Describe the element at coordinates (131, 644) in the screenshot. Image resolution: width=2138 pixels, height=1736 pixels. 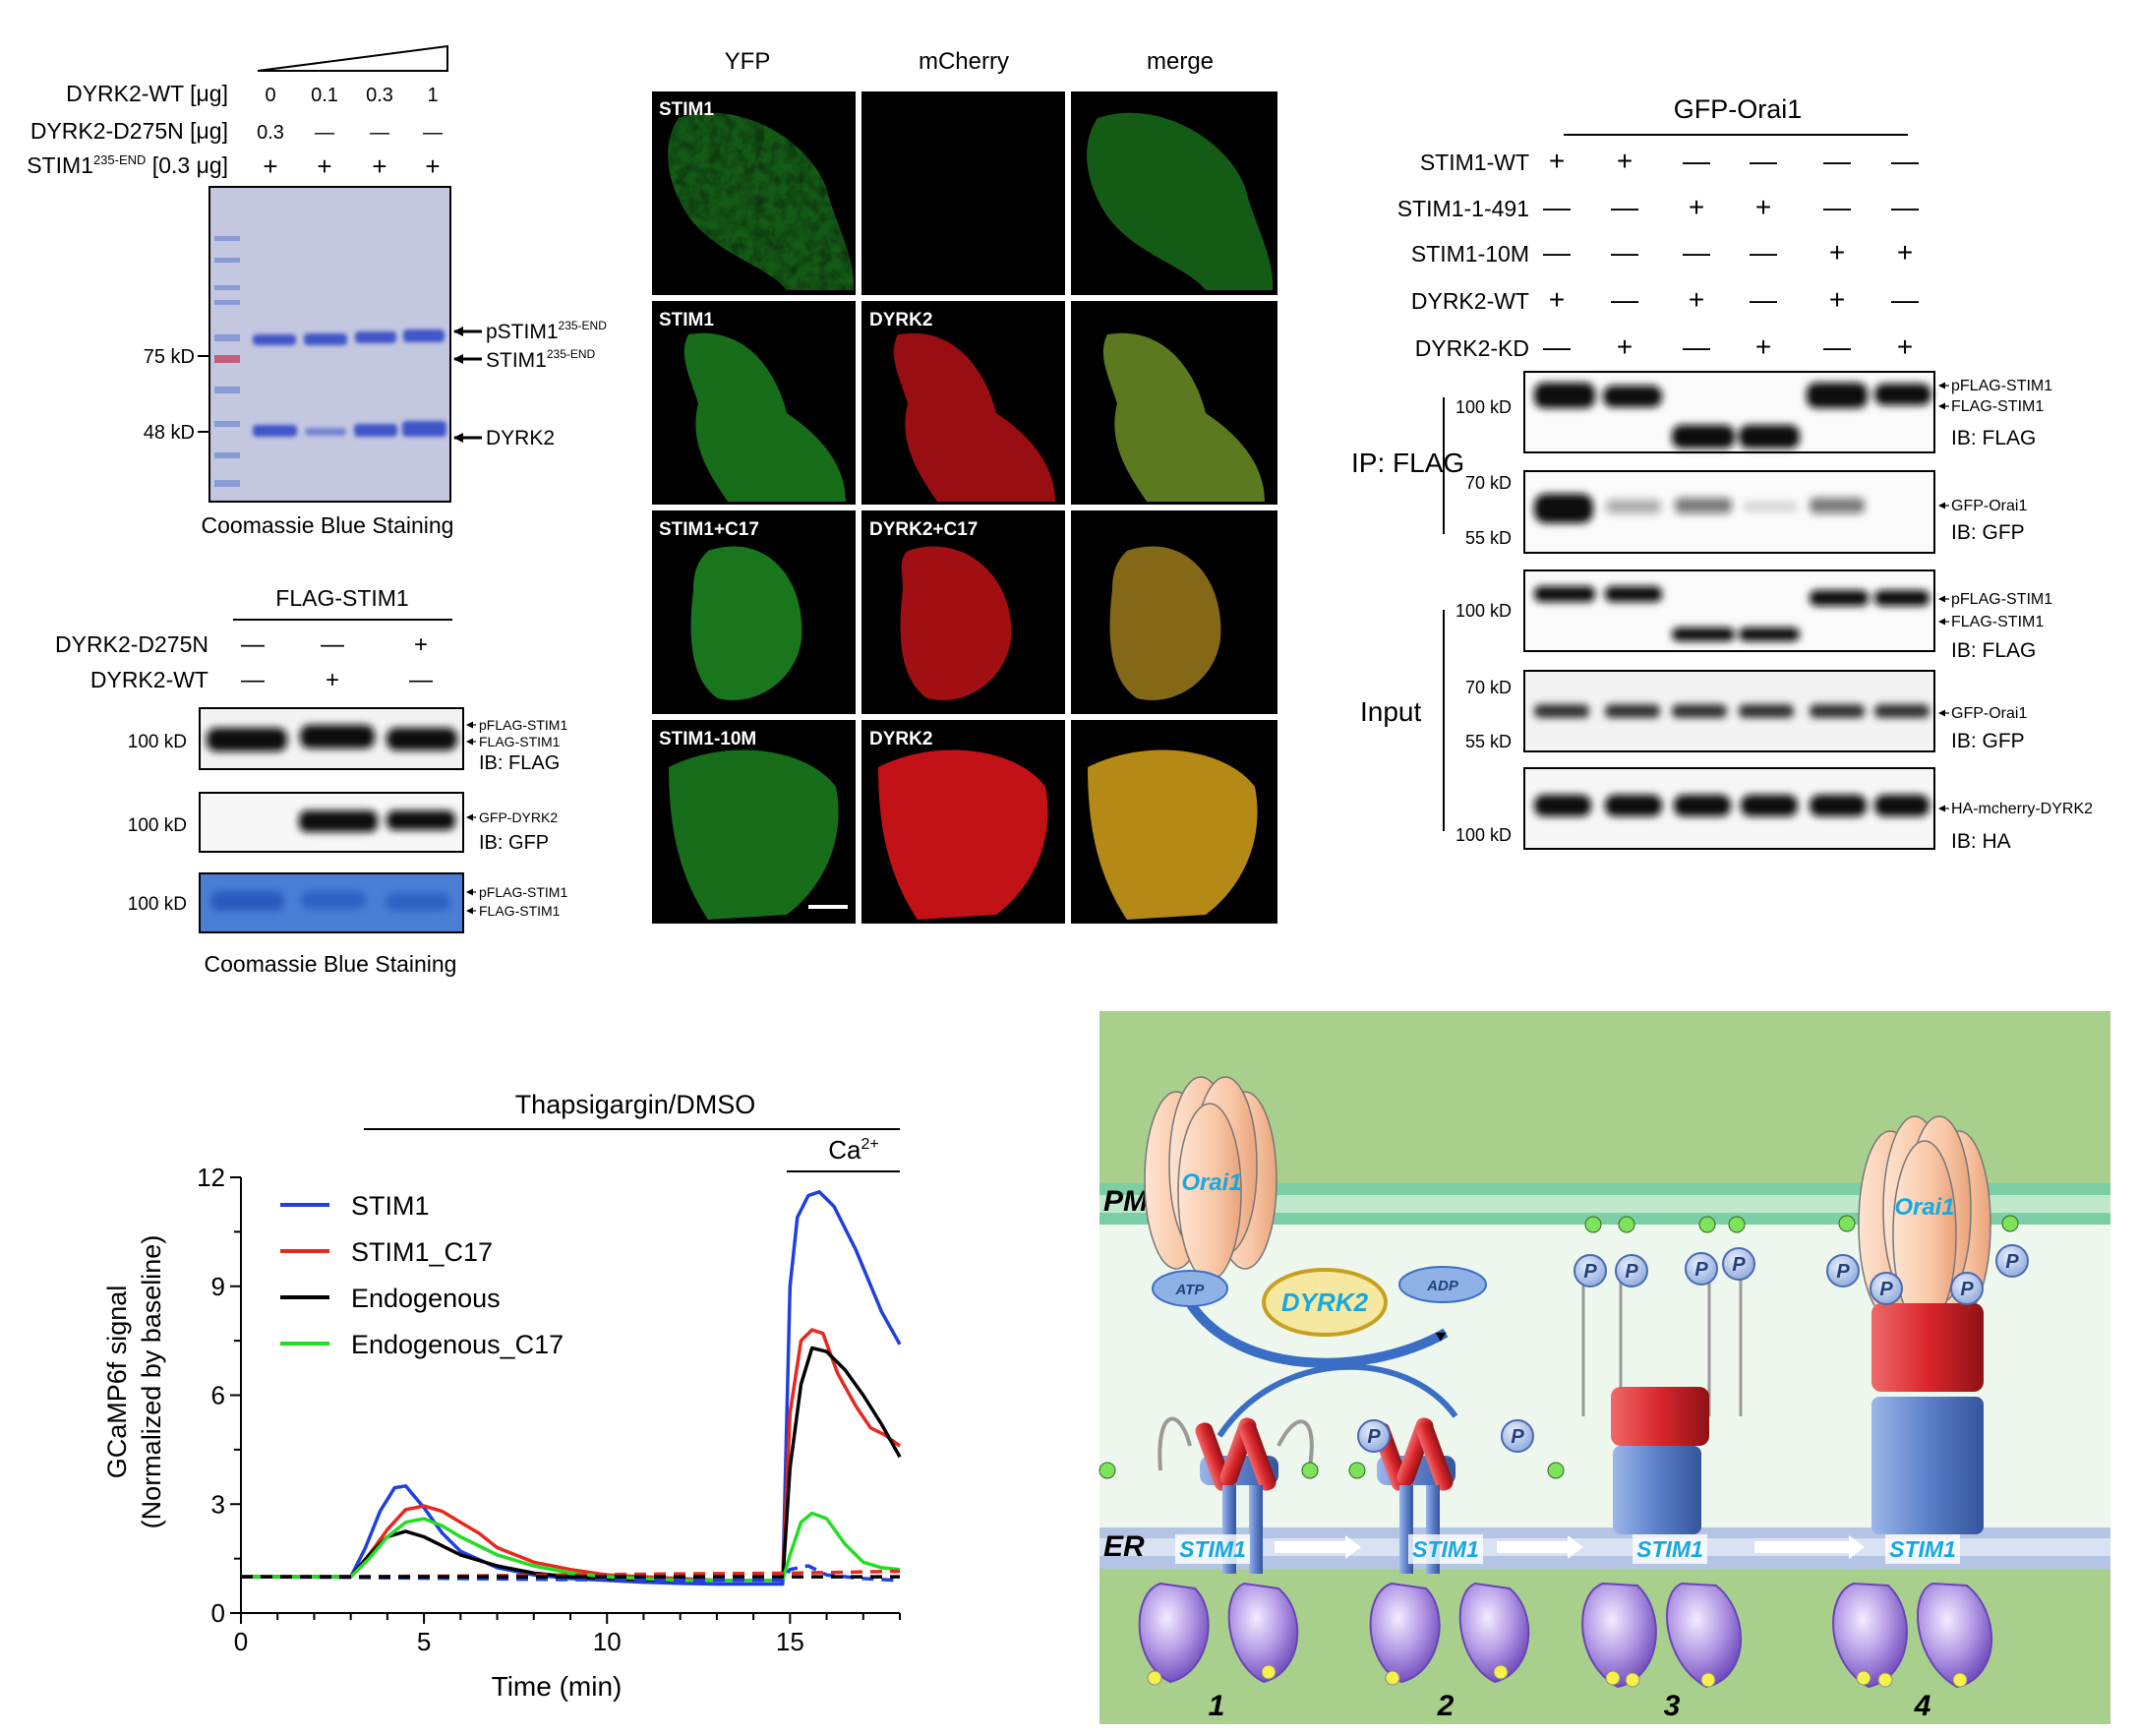
I see `row-label-d275n: DYRK2-D275N` at that location.